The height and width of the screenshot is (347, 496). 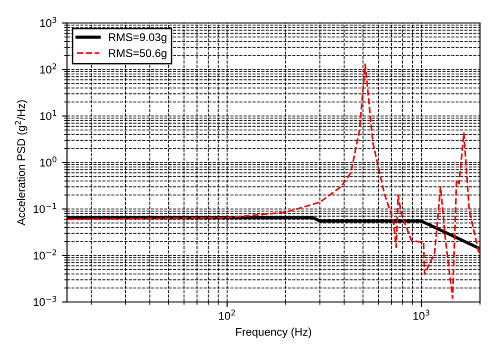 What do you see at coordinates (48, 115) in the screenshot?
I see `y-tick-label: 10$^{1}$` at bounding box center [48, 115].